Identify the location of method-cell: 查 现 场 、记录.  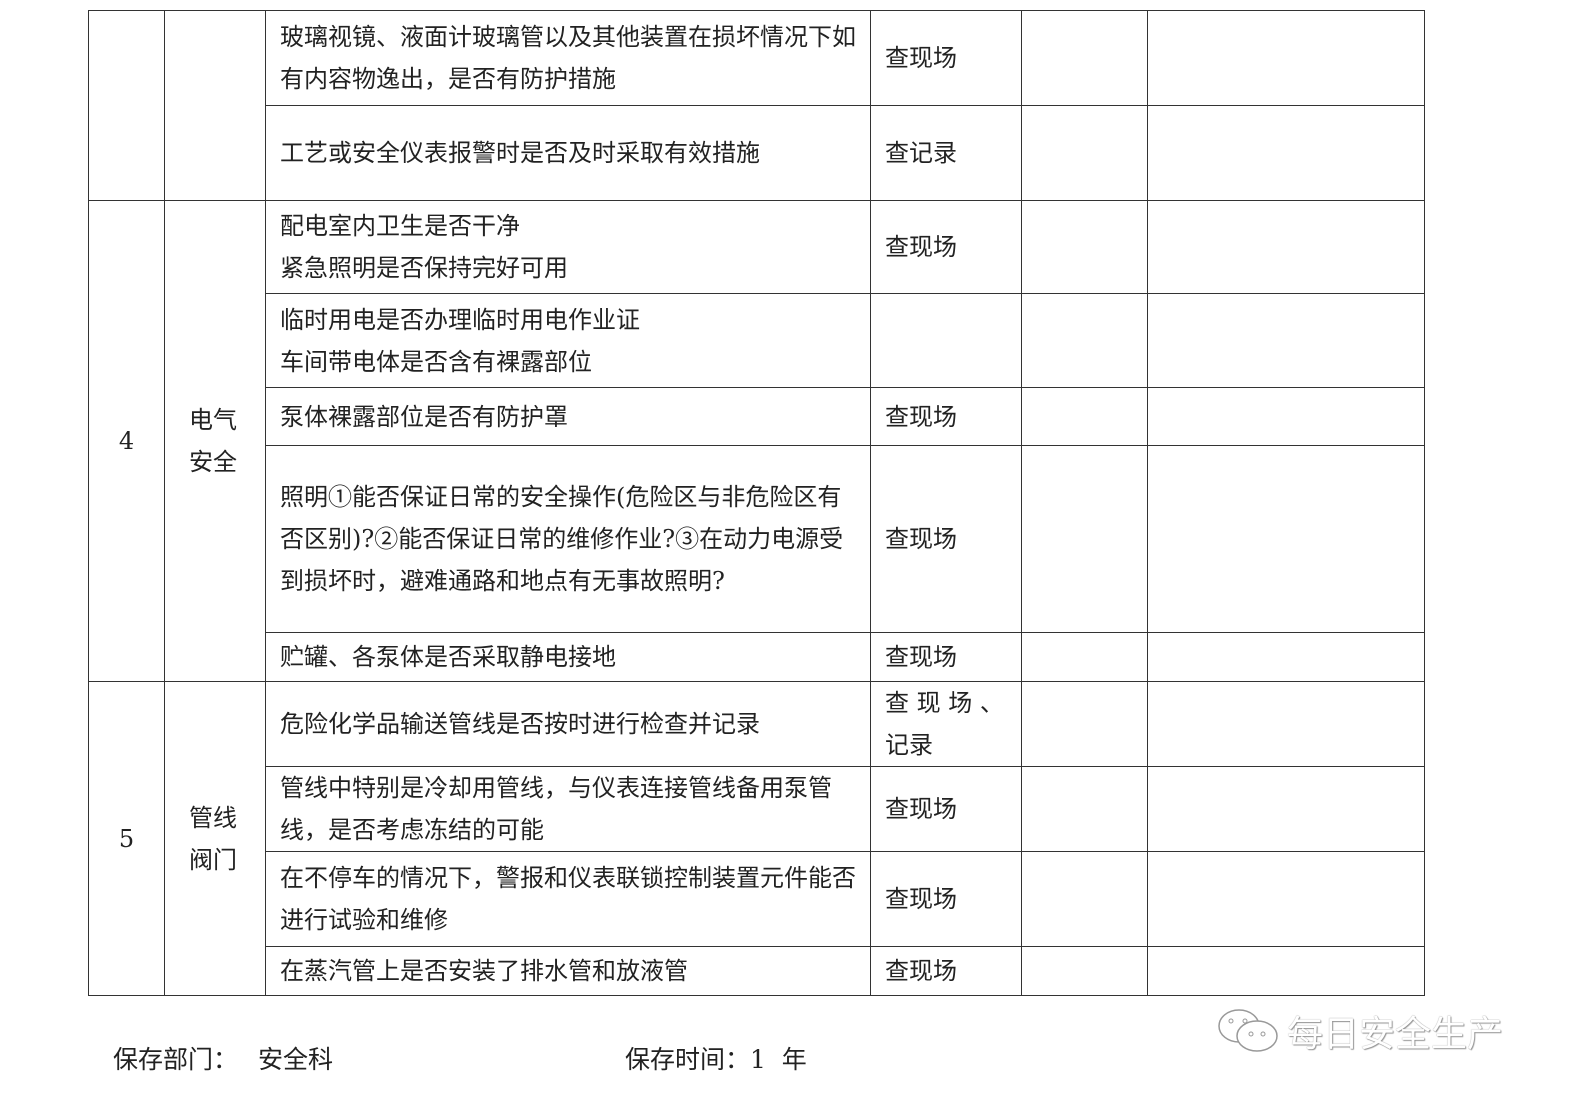
(946, 724).